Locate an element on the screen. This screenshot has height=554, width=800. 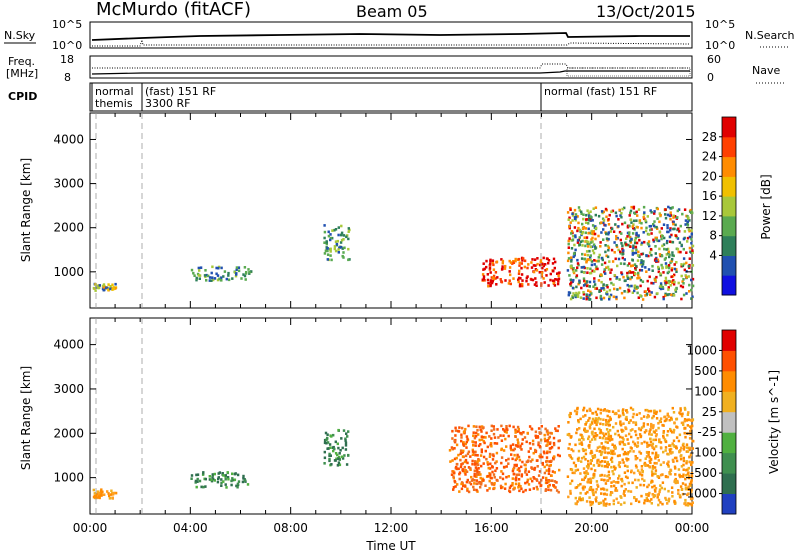
cpid-entry-normal-fast: normal (fast) 151 RF is located at coordinates (600, 91).